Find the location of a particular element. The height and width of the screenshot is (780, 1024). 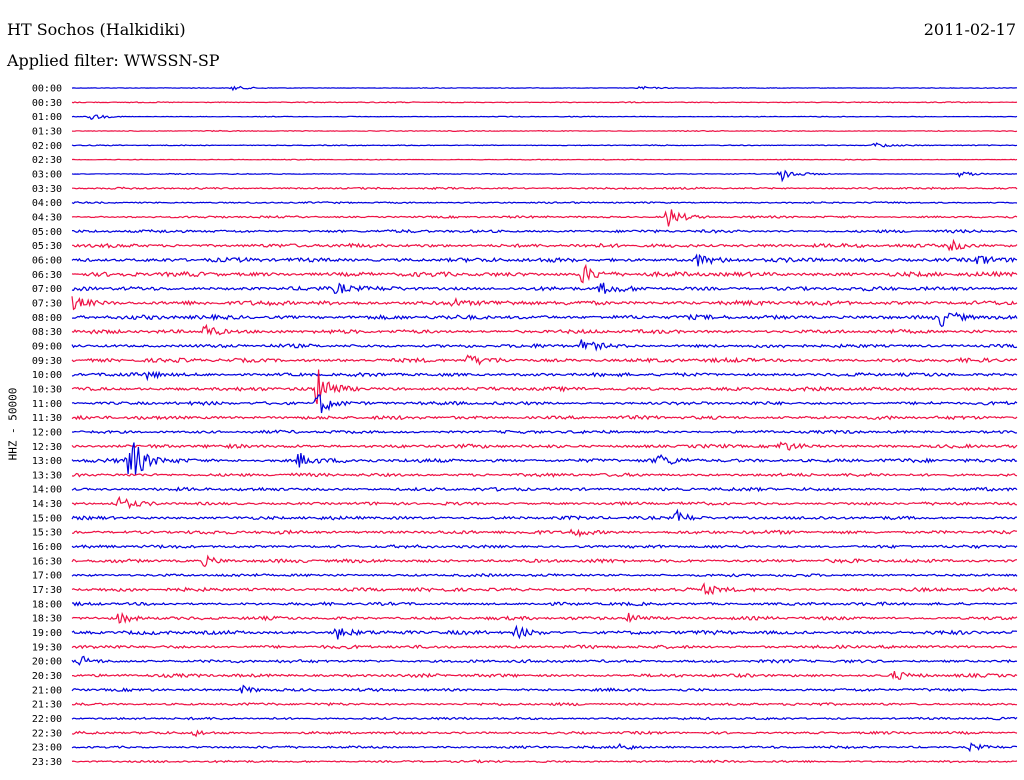

row-time-label: 18:30 is located at coordinates (47, 619).